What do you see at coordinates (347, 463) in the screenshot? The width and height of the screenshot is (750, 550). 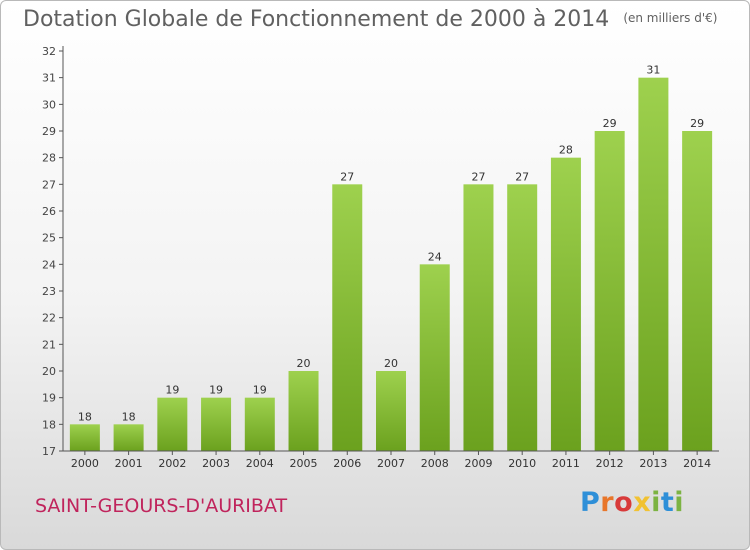 I see `x-tick-label: 2006` at bounding box center [347, 463].